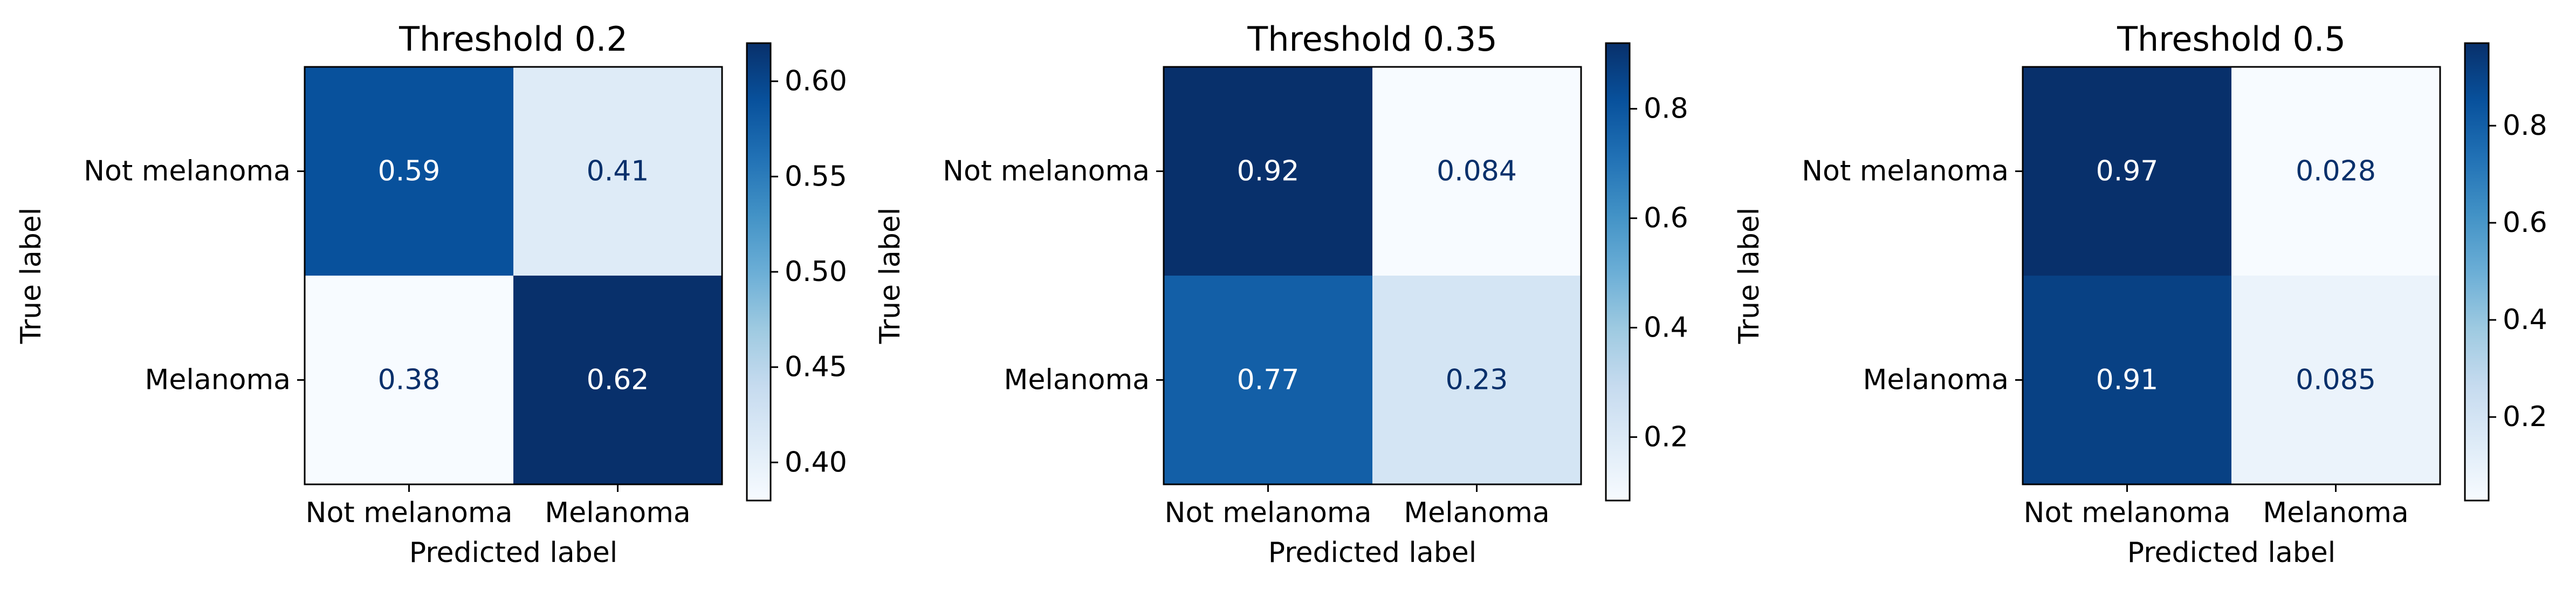 This screenshot has height=596, width=2576. I want to click on cell-value-label: 0.028, so click(2336, 171).